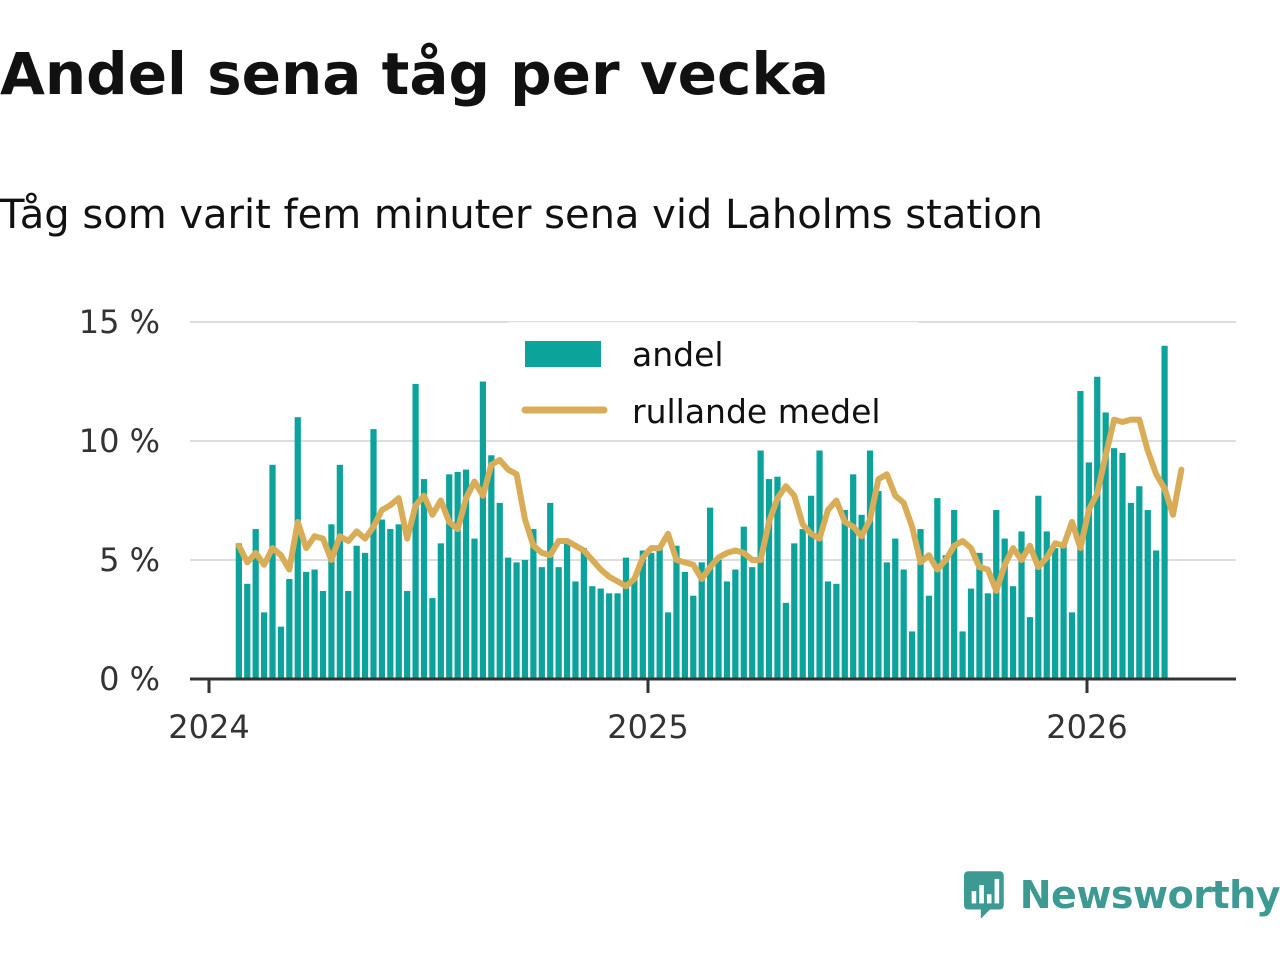 This screenshot has height=960, width=1280. Describe the element at coordinates (119, 441) in the screenshot. I see `y-tick-label: 10 %` at that location.